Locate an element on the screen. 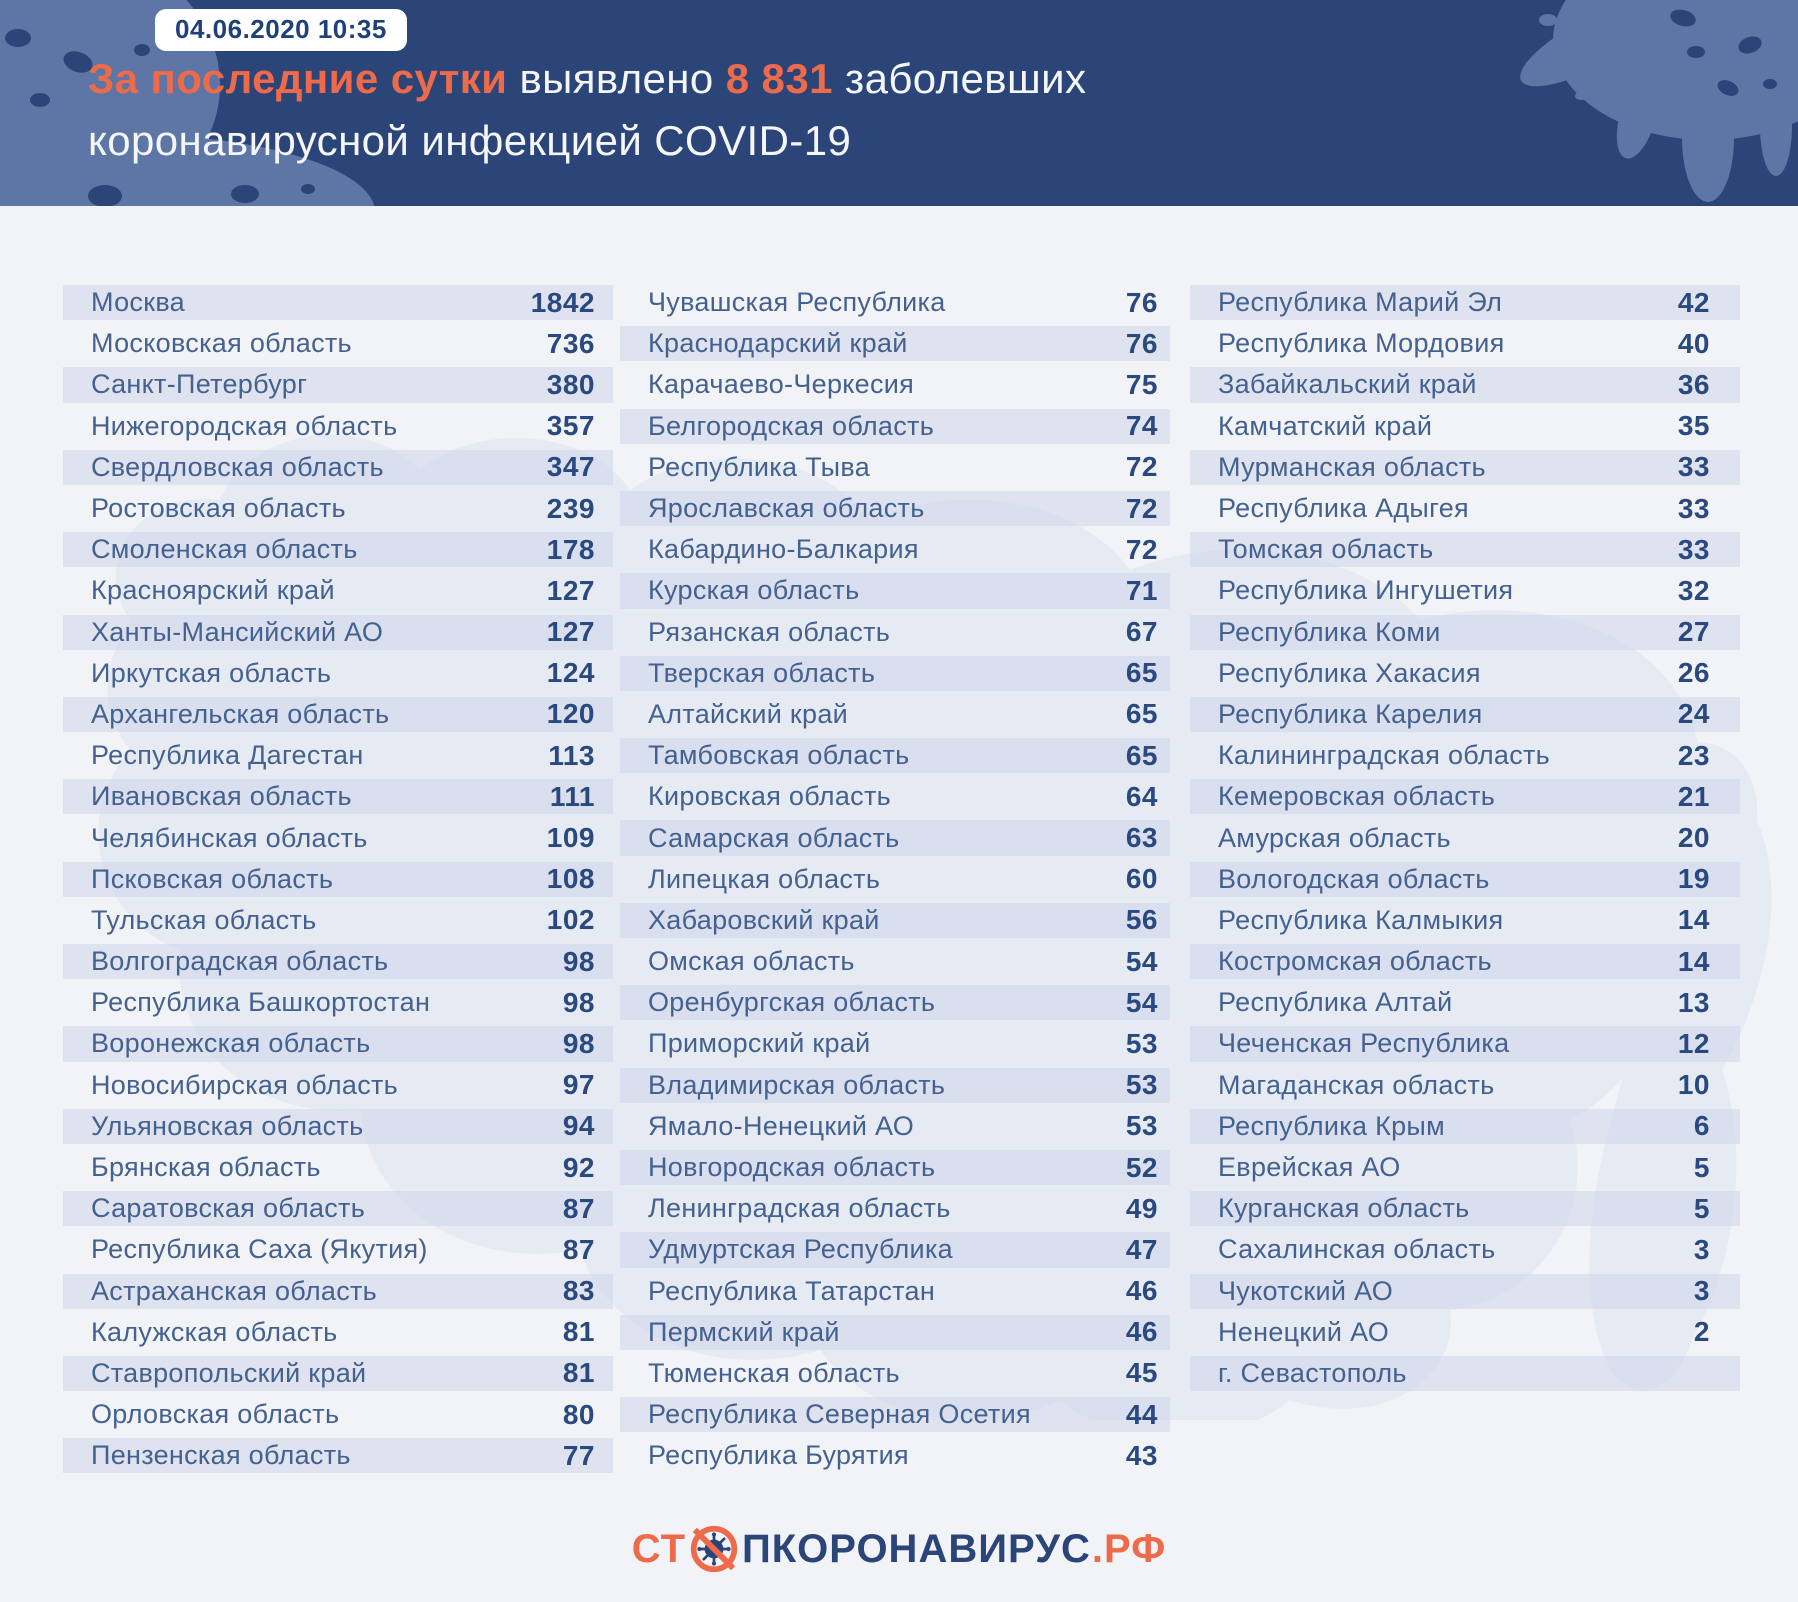 The height and width of the screenshot is (1602, 1798). region-name: Новгородская область is located at coordinates (792, 1167).